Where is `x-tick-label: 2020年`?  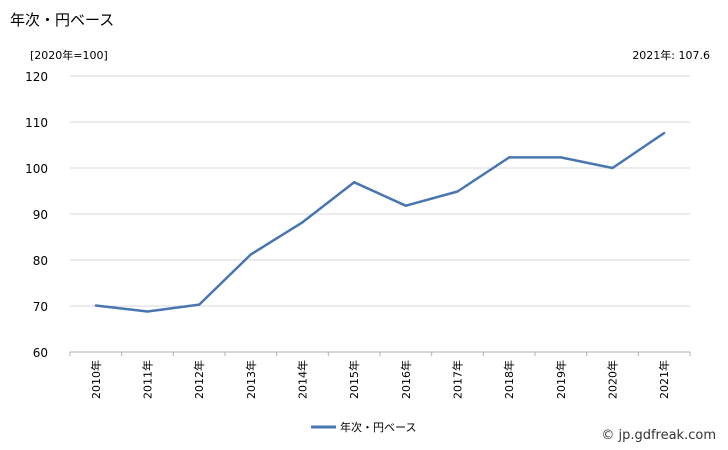 x-tick-label: 2020年 is located at coordinates (613, 379).